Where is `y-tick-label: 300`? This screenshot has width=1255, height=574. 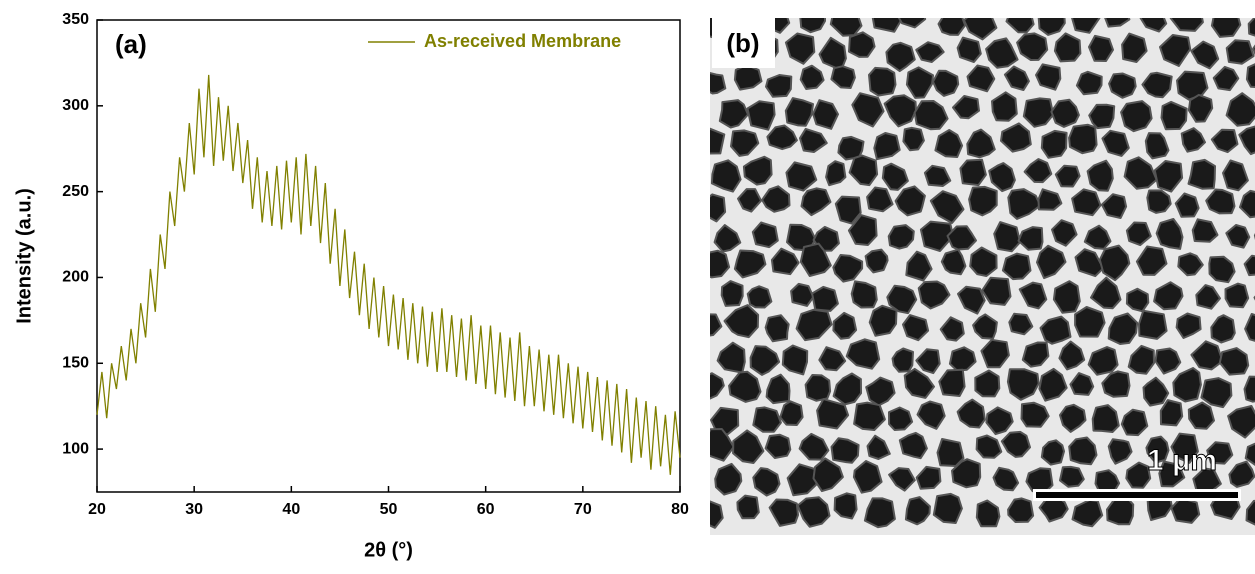 y-tick-label: 300 is located at coordinates (75, 105).